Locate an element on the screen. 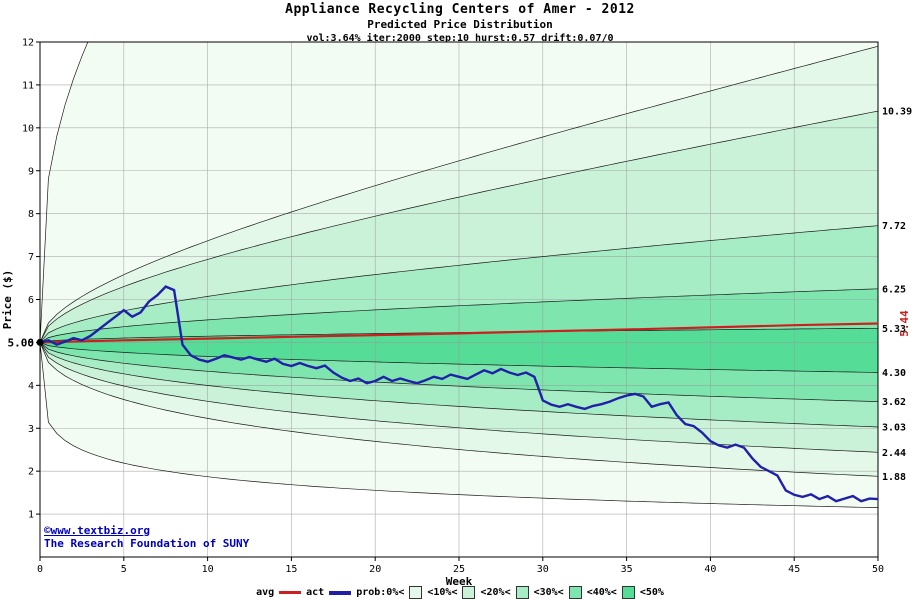 The image size is (920, 600). x-tick-label: 10 is located at coordinates (208, 569).